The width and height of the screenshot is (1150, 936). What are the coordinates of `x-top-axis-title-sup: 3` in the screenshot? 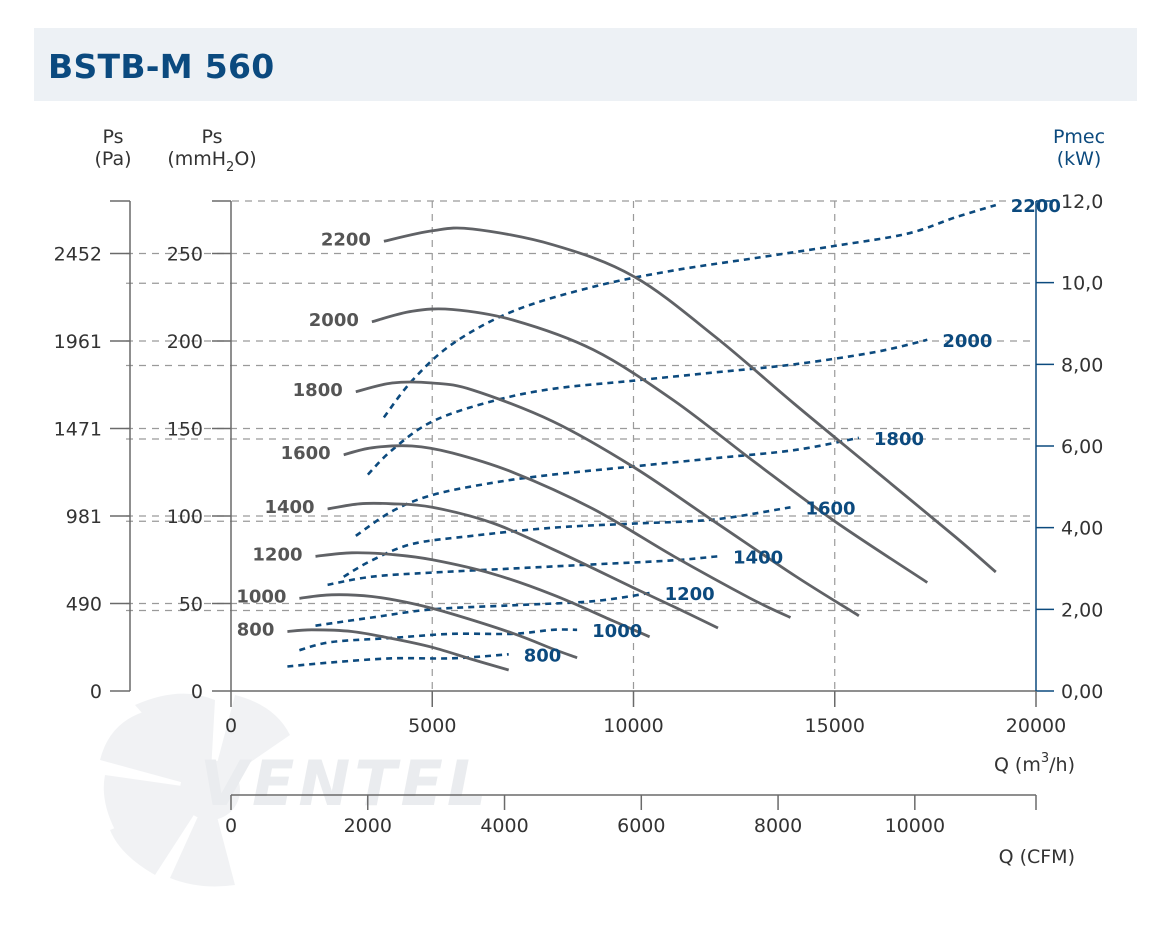 It's located at (1045, 758).